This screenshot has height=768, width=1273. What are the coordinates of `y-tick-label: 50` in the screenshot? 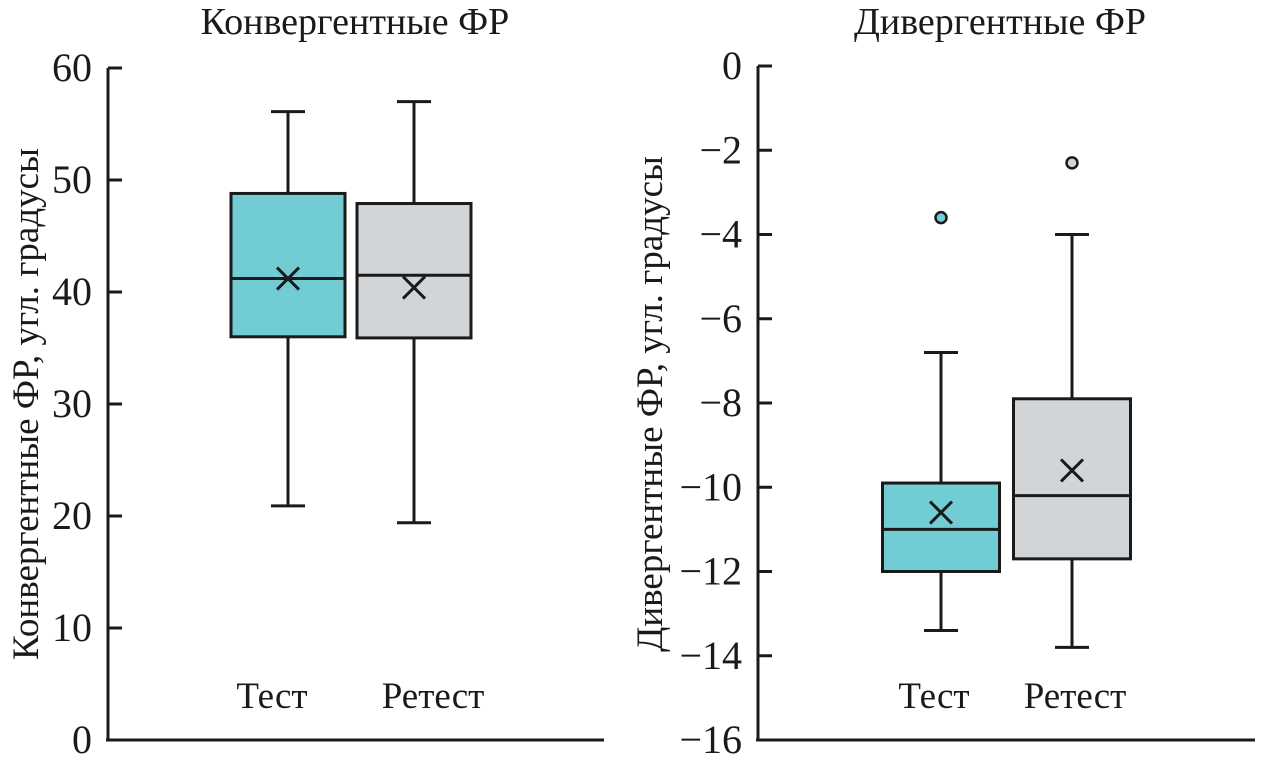 It's located at (72, 179).